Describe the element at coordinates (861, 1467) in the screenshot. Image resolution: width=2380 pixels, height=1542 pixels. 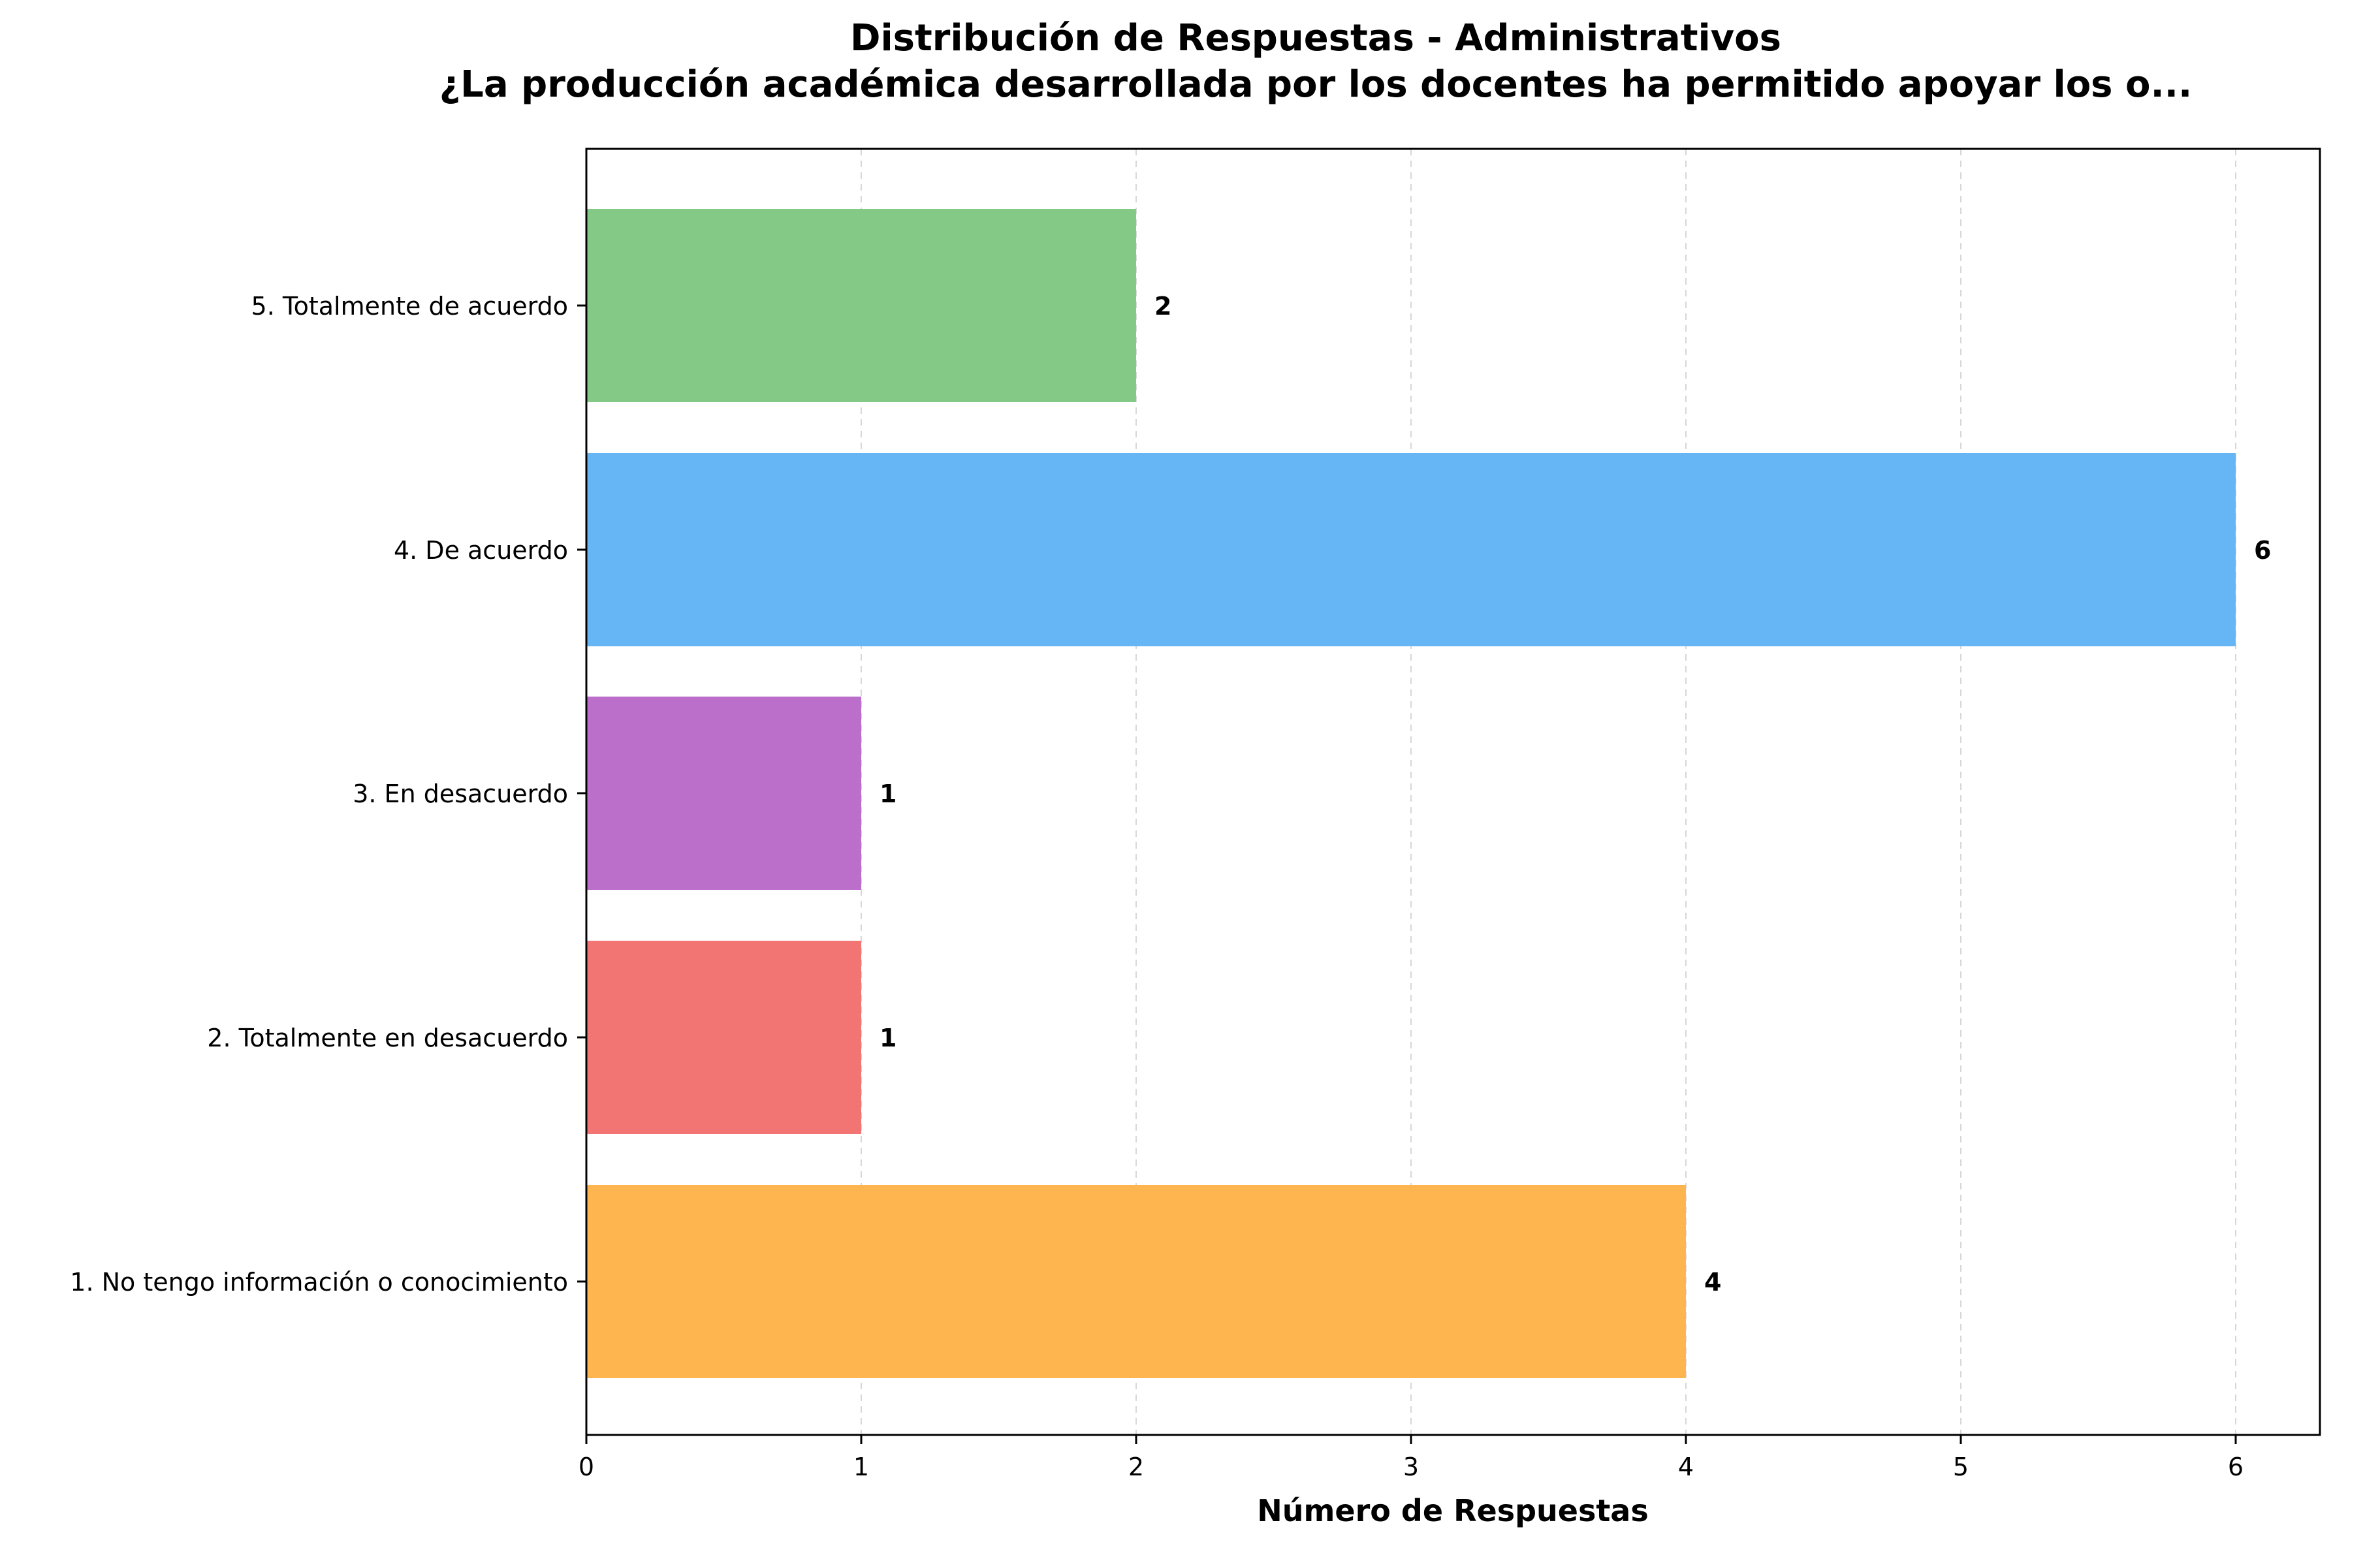
I see `x-tick-label: 1` at that location.